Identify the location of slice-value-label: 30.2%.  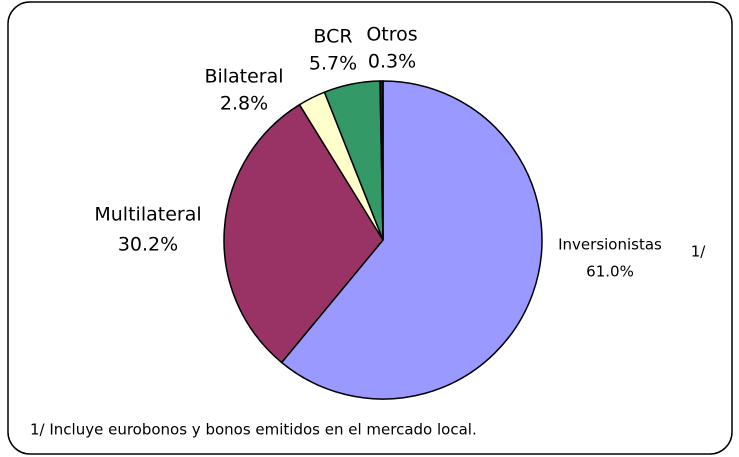
(148, 245).